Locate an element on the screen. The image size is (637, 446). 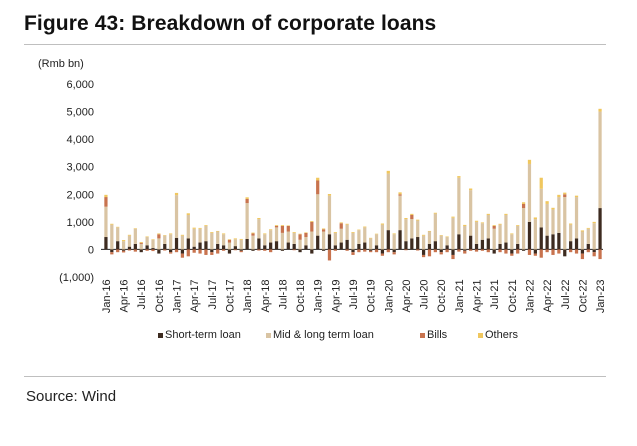
x-tick-label: Apr-18 is located at coordinates (266, 295).